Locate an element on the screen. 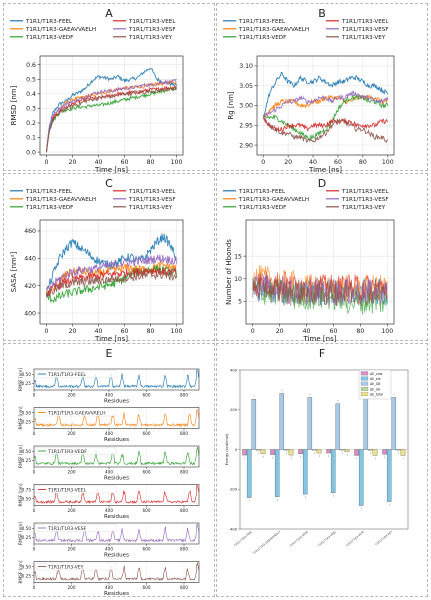 This screenshot has width=431, height=600. y-tick-label: -200 is located at coordinates (233, 490).